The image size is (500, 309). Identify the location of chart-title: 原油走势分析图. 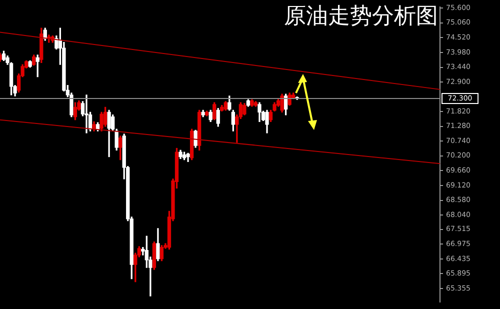
(361, 17).